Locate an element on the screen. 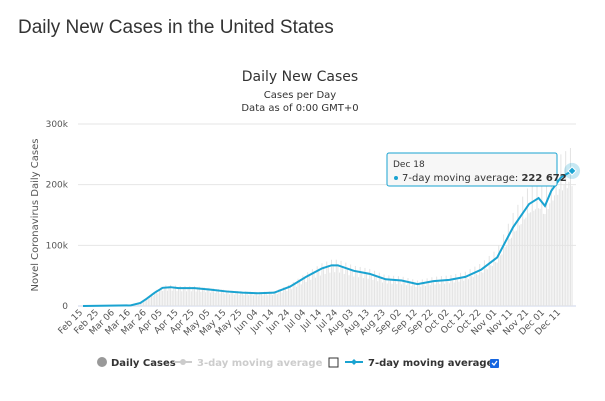 The height and width of the screenshot is (401, 605). chart-title: Daily New Cases is located at coordinates (300, 77).